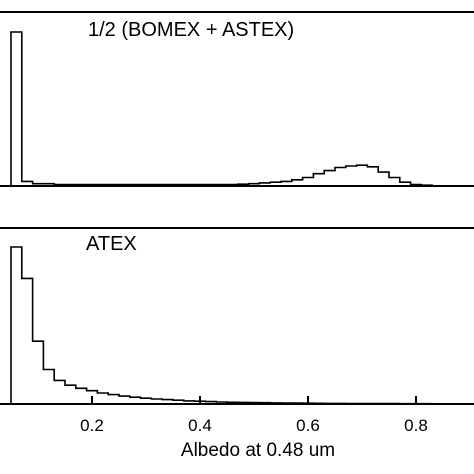 Image resolution: width=474 pixels, height=474 pixels. I want to click on x-tick-label: 0.2, so click(92, 425).